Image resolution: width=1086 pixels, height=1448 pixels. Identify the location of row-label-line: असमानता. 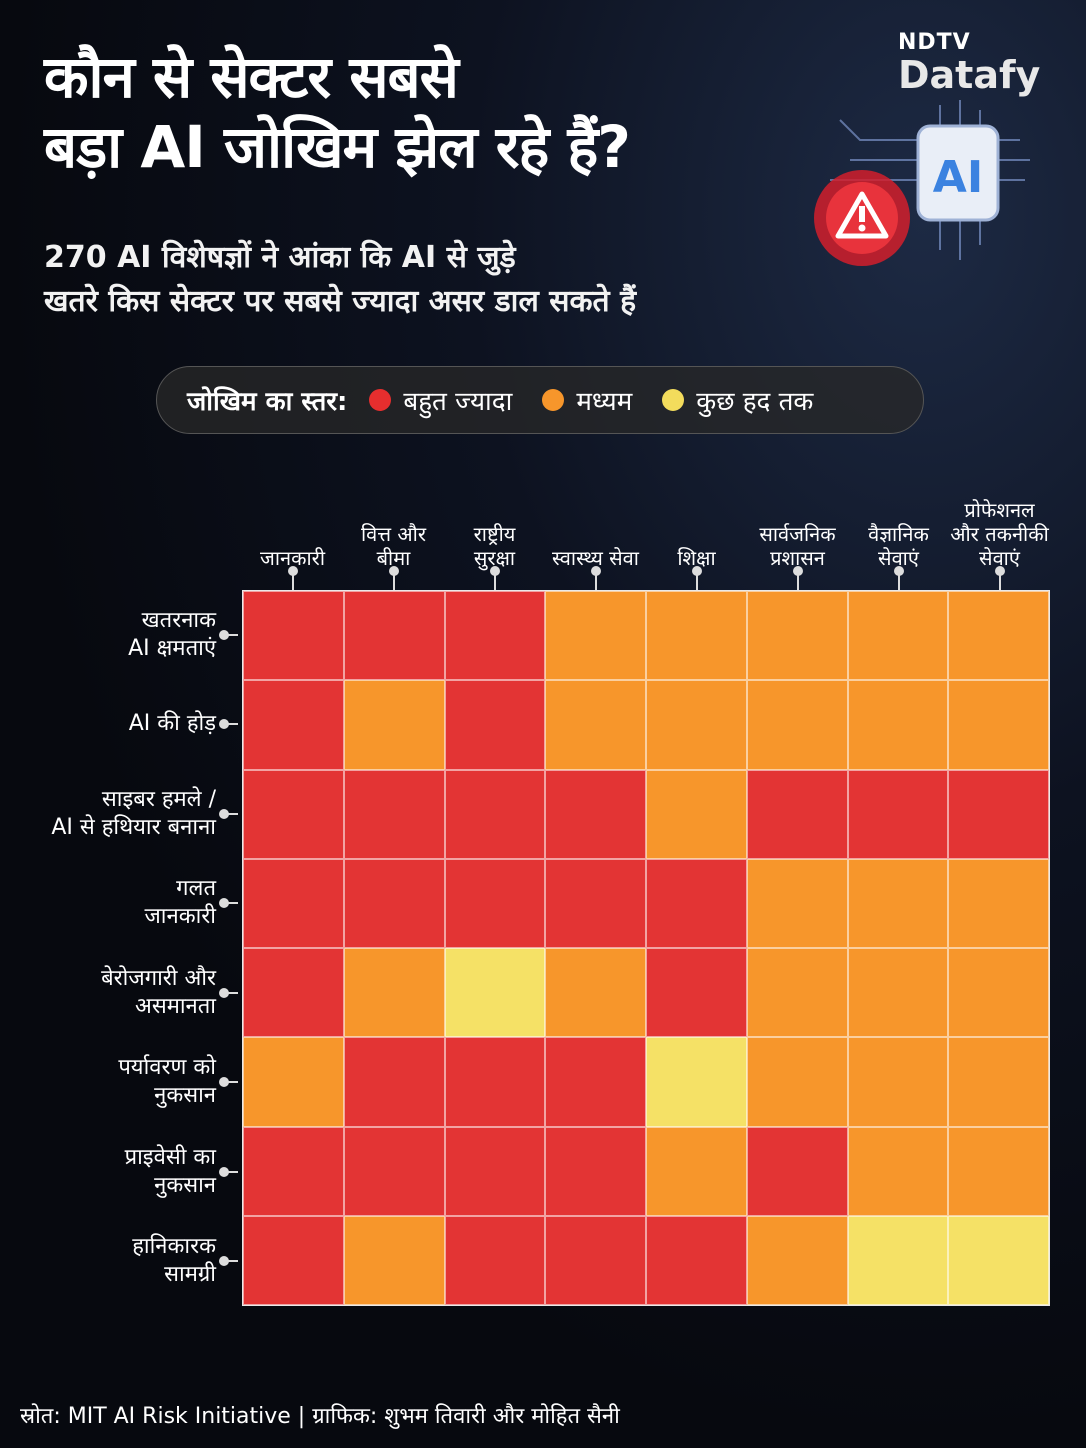
(175, 1006).